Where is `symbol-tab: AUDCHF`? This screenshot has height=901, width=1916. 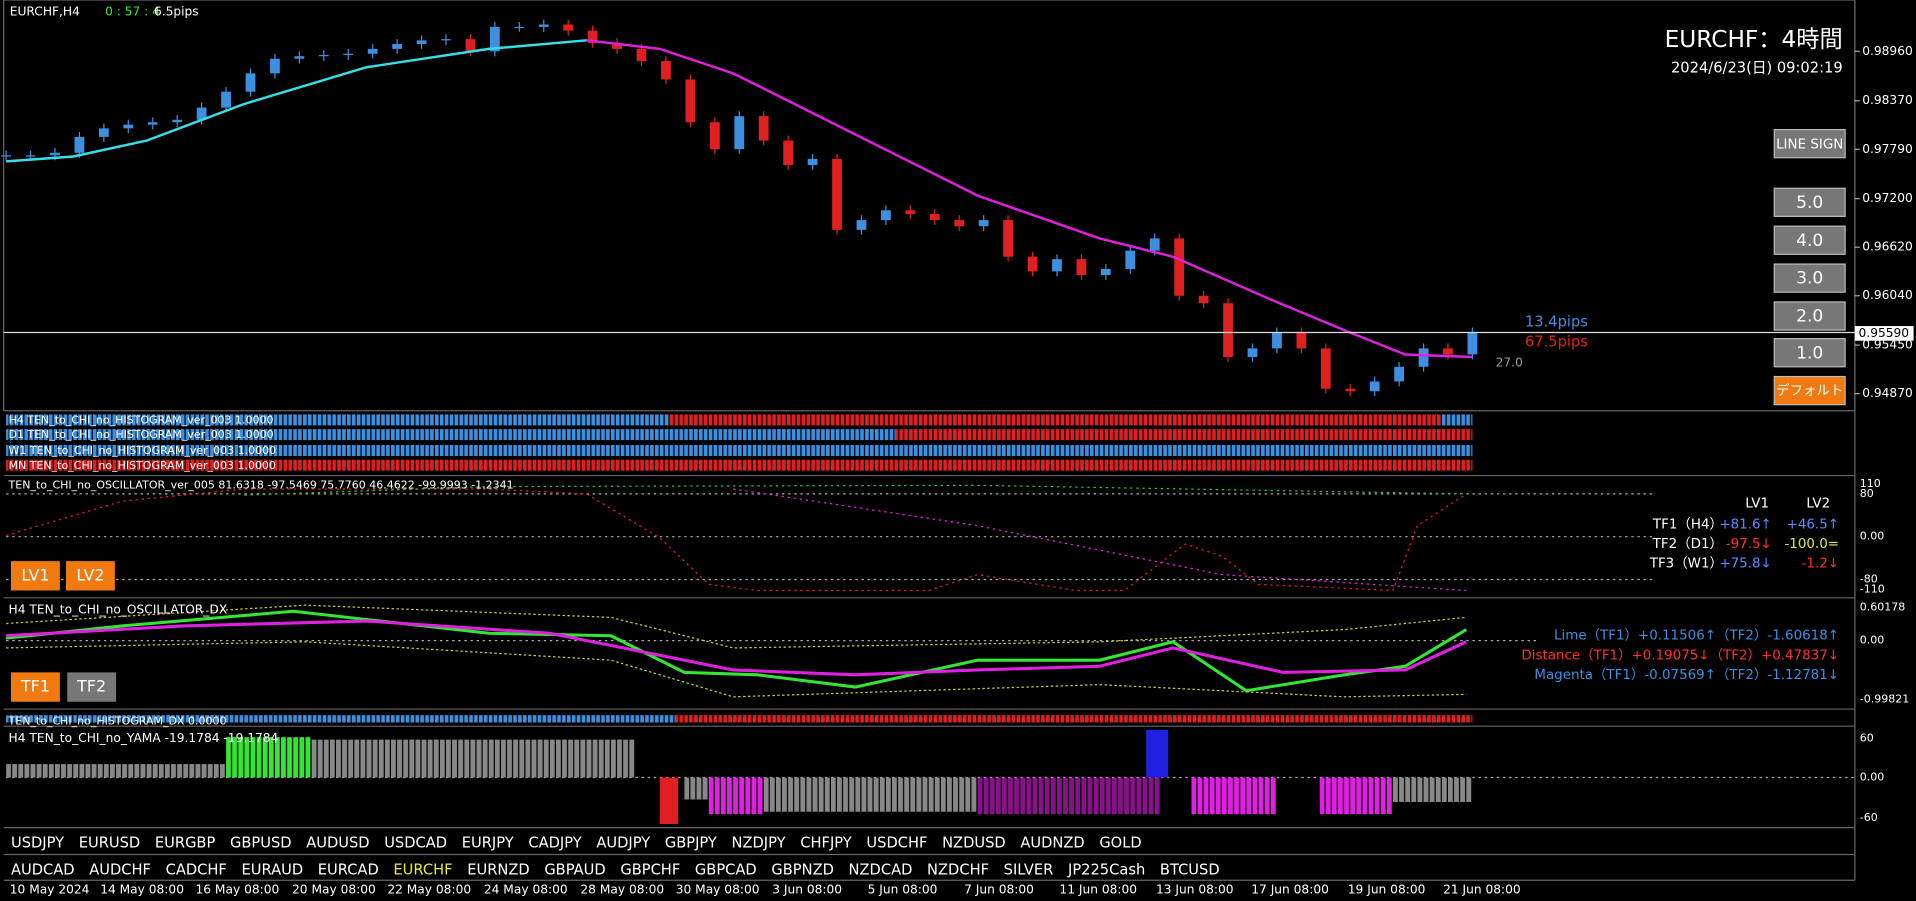 symbol-tab: AUDCHF is located at coordinates (120, 869).